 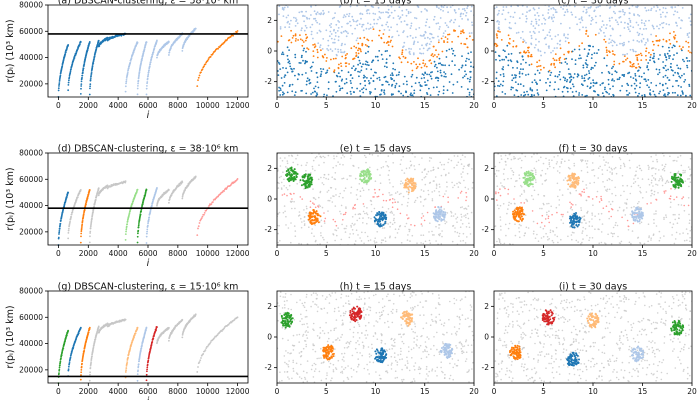 I want to click on y-tick-label: 2, so click(x=486, y=20).